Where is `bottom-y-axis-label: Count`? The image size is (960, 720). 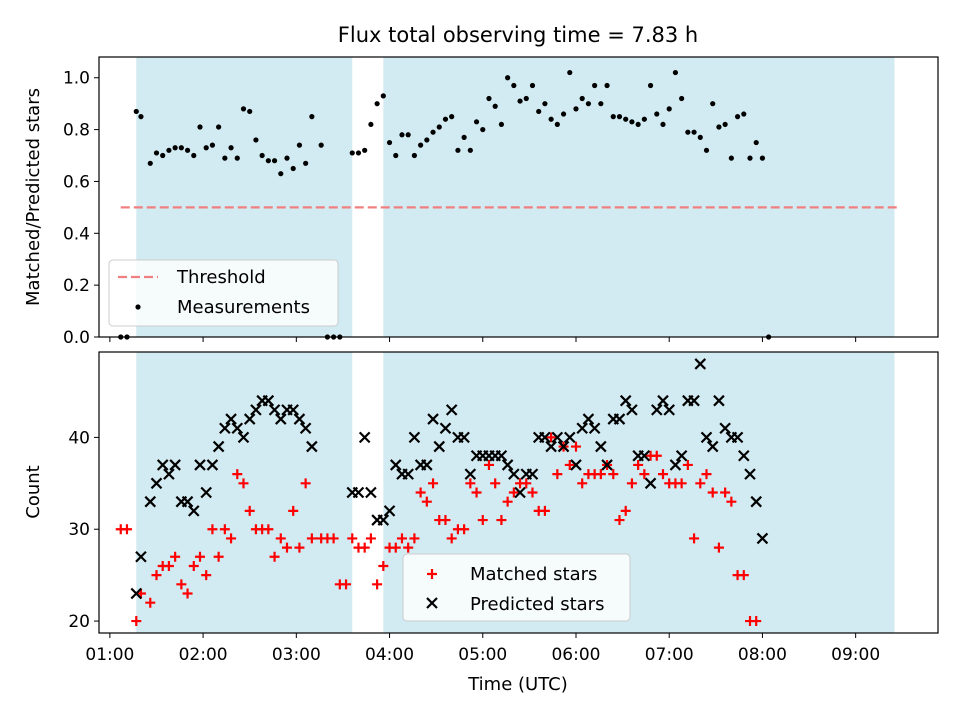 bottom-y-axis-label: Count is located at coordinates (33, 491).